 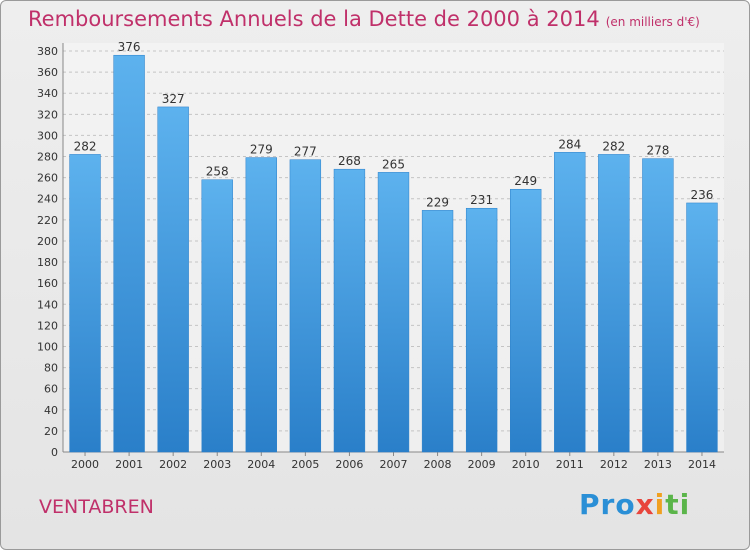 What do you see at coordinates (614, 464) in the screenshot?
I see `x-tick-label-2012: 2012` at bounding box center [614, 464].